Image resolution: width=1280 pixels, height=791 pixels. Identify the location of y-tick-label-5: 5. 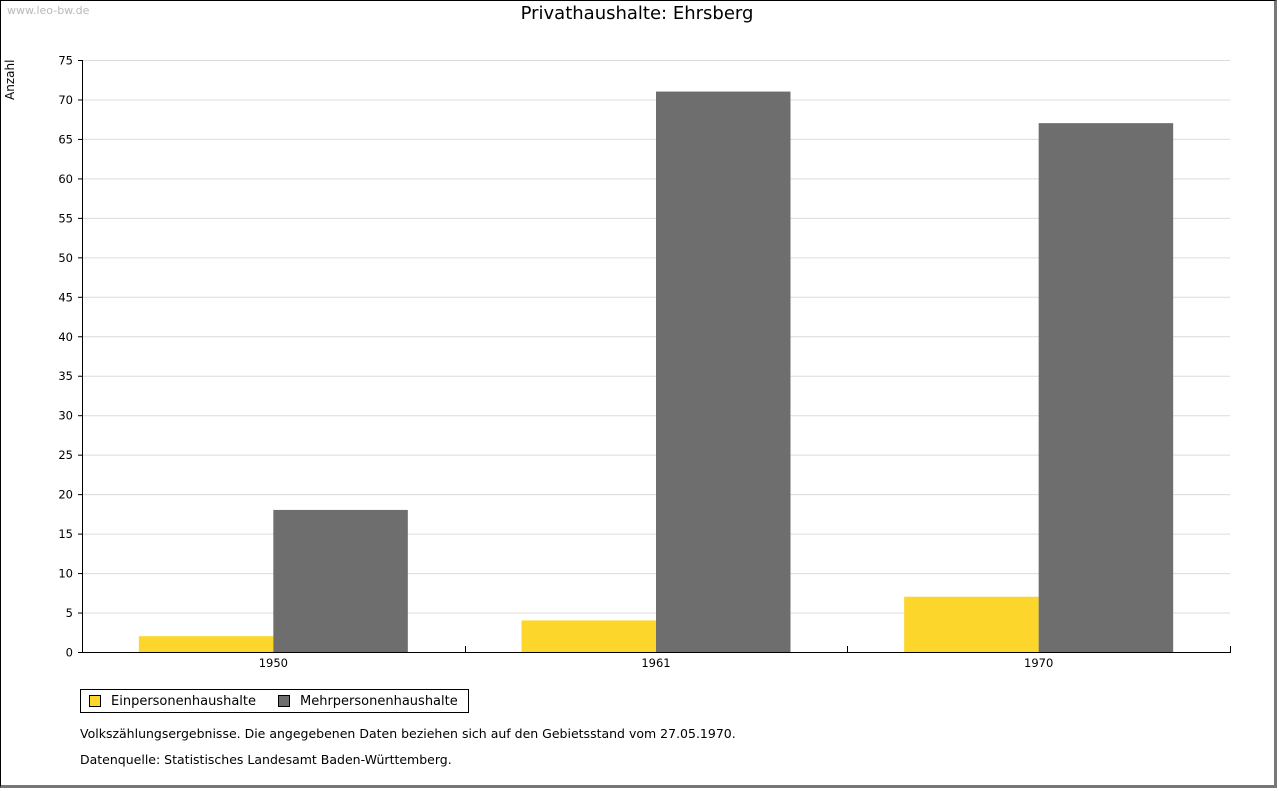
(69, 613).